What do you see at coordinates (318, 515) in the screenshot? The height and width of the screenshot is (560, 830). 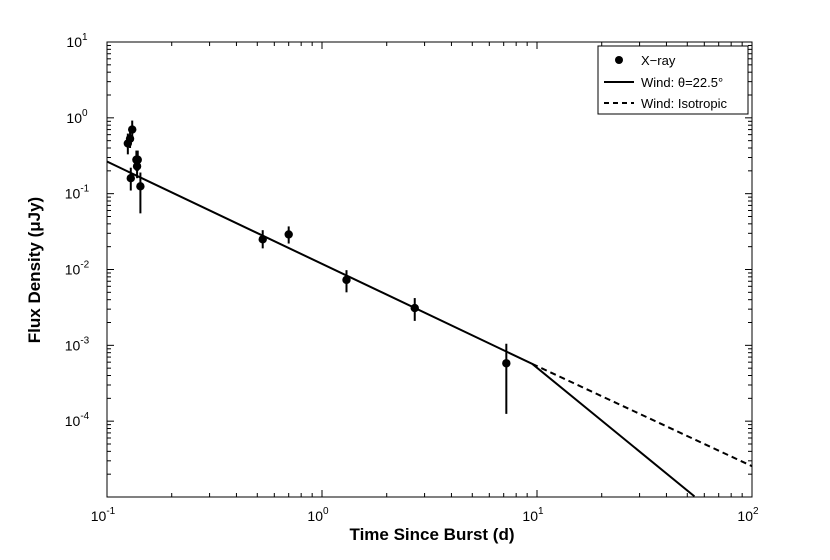 I see `x-tick-label: 10⁰` at bounding box center [318, 515].